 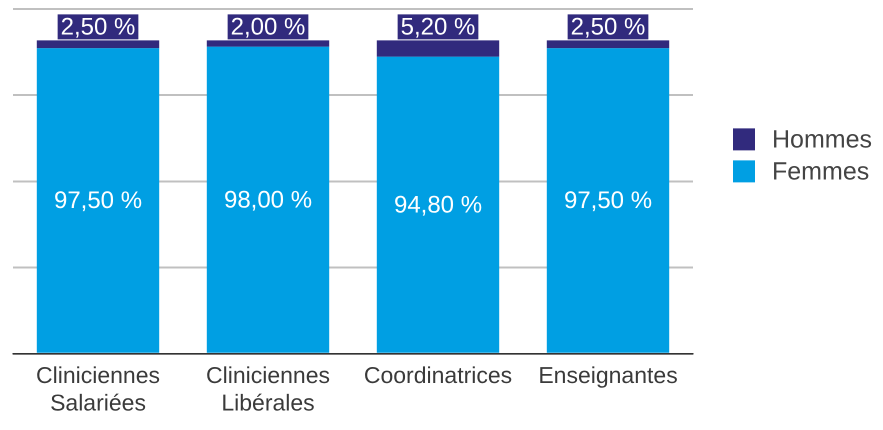 I want to click on data-label: 94,80 %, so click(x=438, y=204).